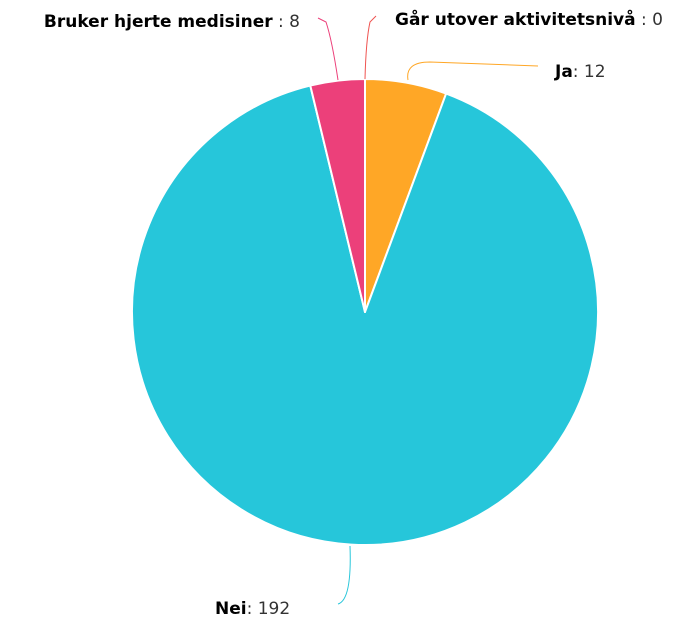 The height and width of the screenshot is (622, 695). I want to click on data-label: Ja: 12, so click(580, 72).